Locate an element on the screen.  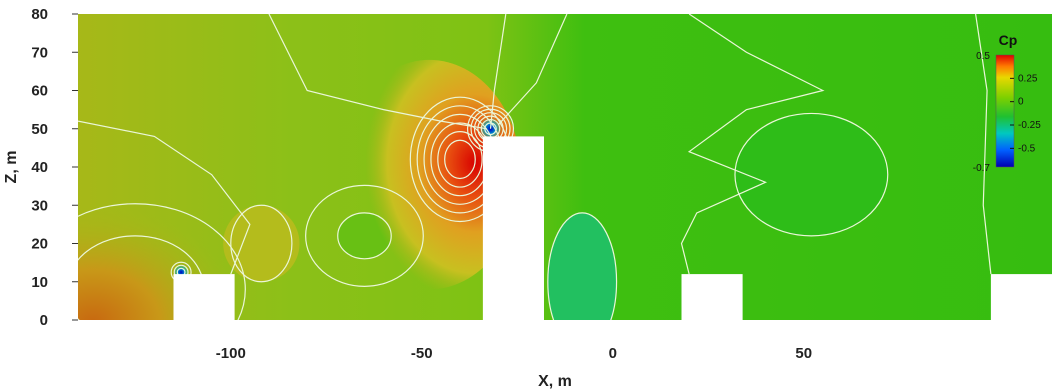
y-tick-label: 20 is located at coordinates (39, 244).